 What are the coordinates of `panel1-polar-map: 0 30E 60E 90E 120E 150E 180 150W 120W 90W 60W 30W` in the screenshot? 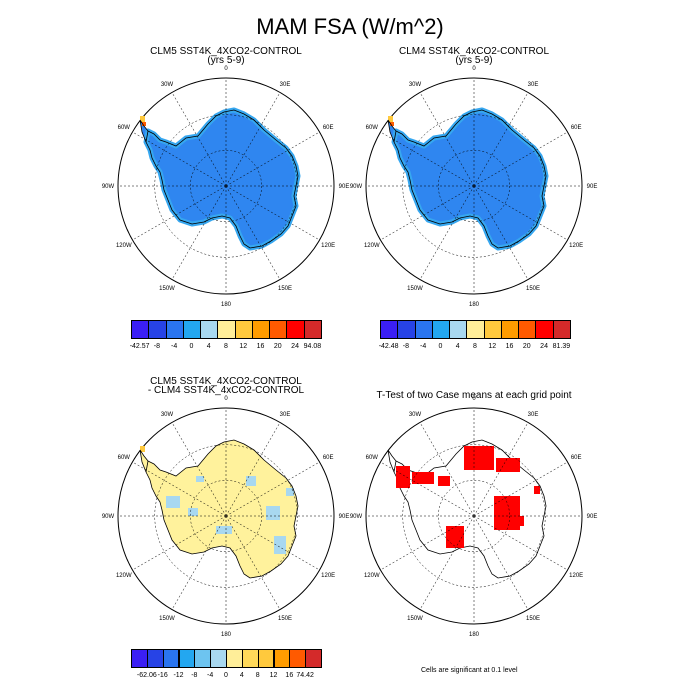 It's located at (226, 187).